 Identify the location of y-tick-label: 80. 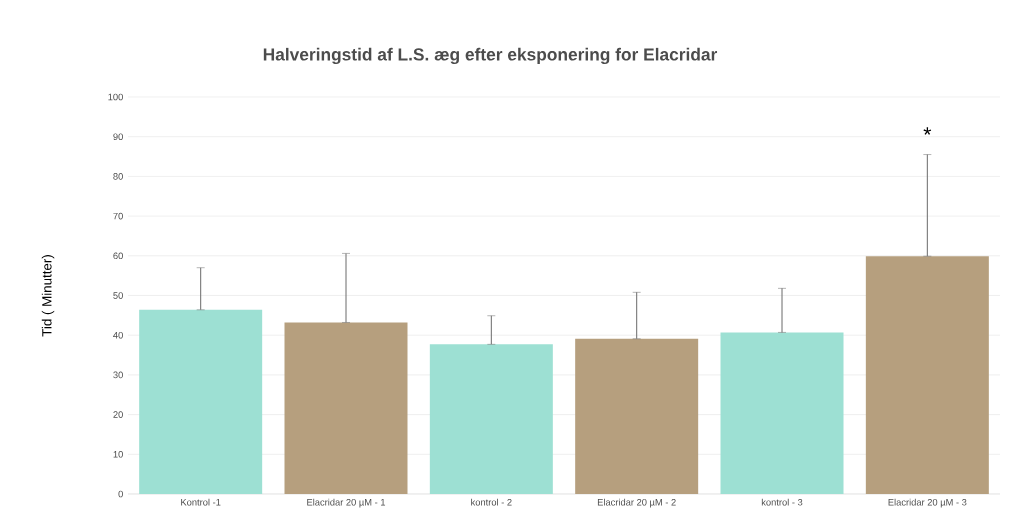
(118, 176).